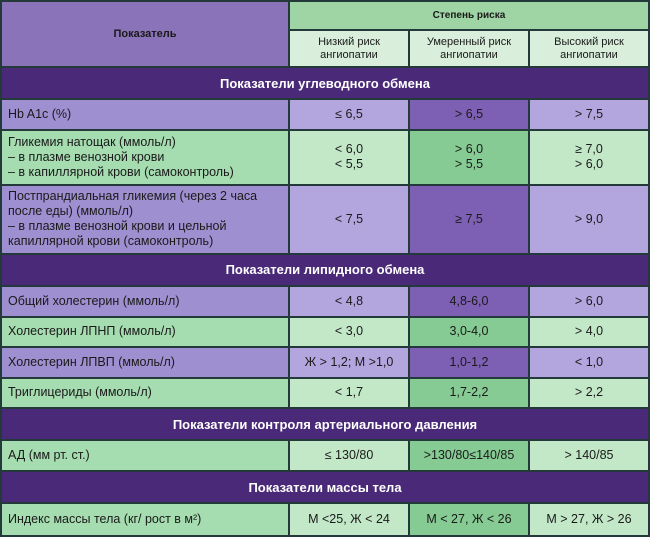 This screenshot has height=537, width=650. What do you see at coordinates (349, 362) in the screenshot?
I see `value-low: Ж > 1,2; М >1,0` at bounding box center [349, 362].